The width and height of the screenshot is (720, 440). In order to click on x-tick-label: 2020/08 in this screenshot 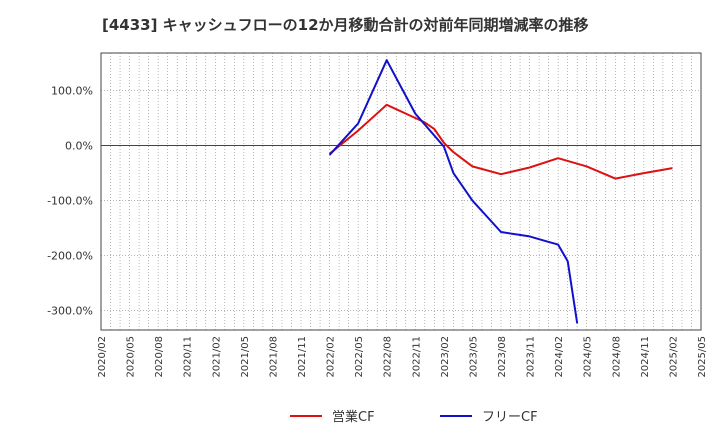, I will do `click(159, 357)`.